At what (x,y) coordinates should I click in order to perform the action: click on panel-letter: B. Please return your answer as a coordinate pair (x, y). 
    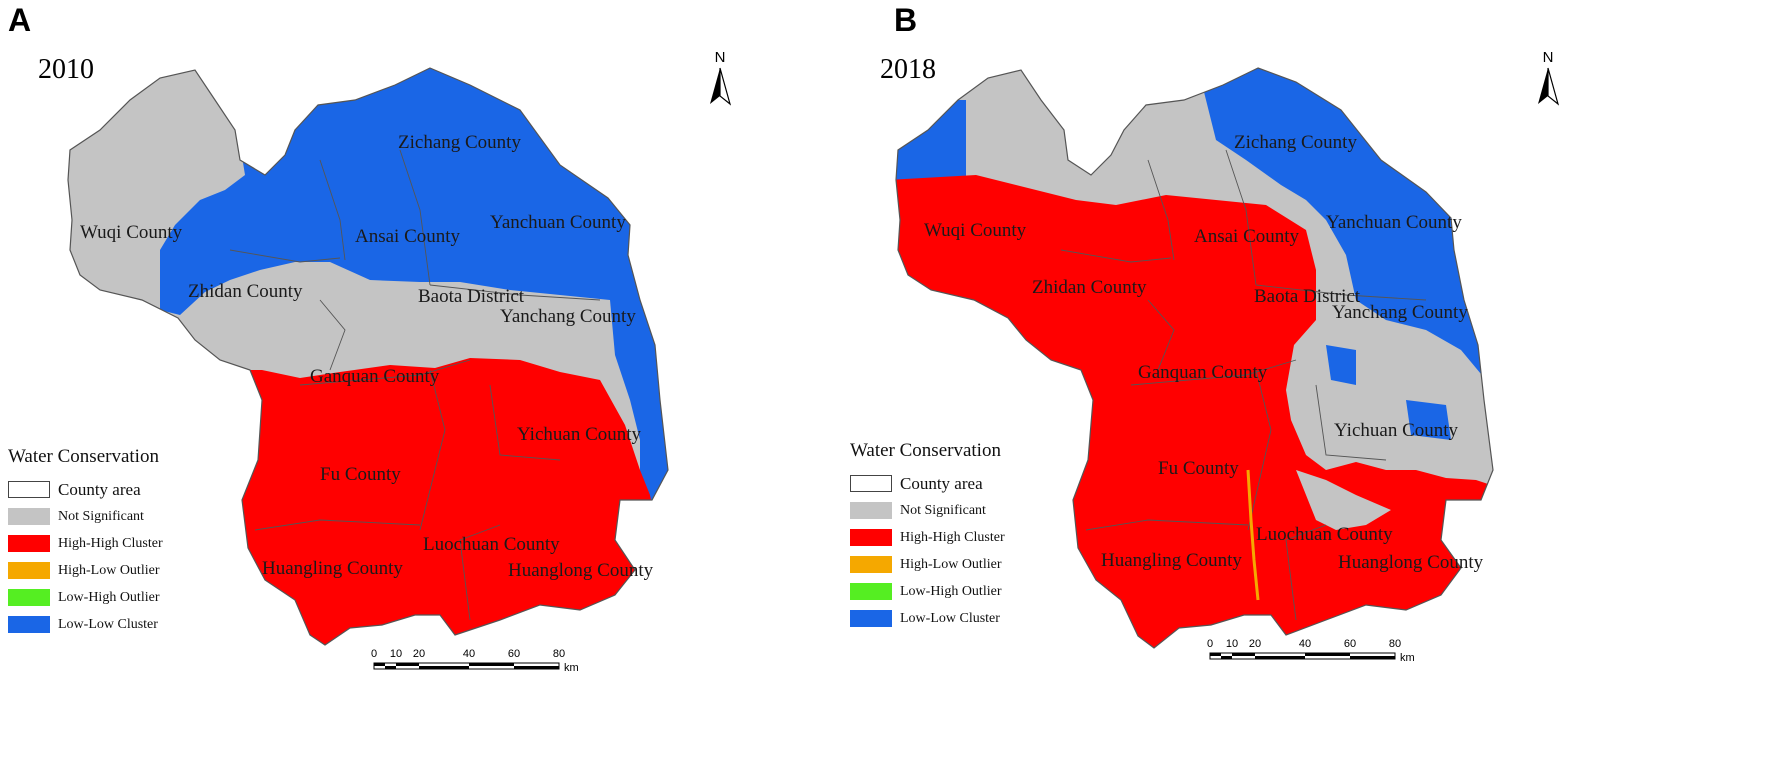
    Looking at the image, I should click on (906, 20).